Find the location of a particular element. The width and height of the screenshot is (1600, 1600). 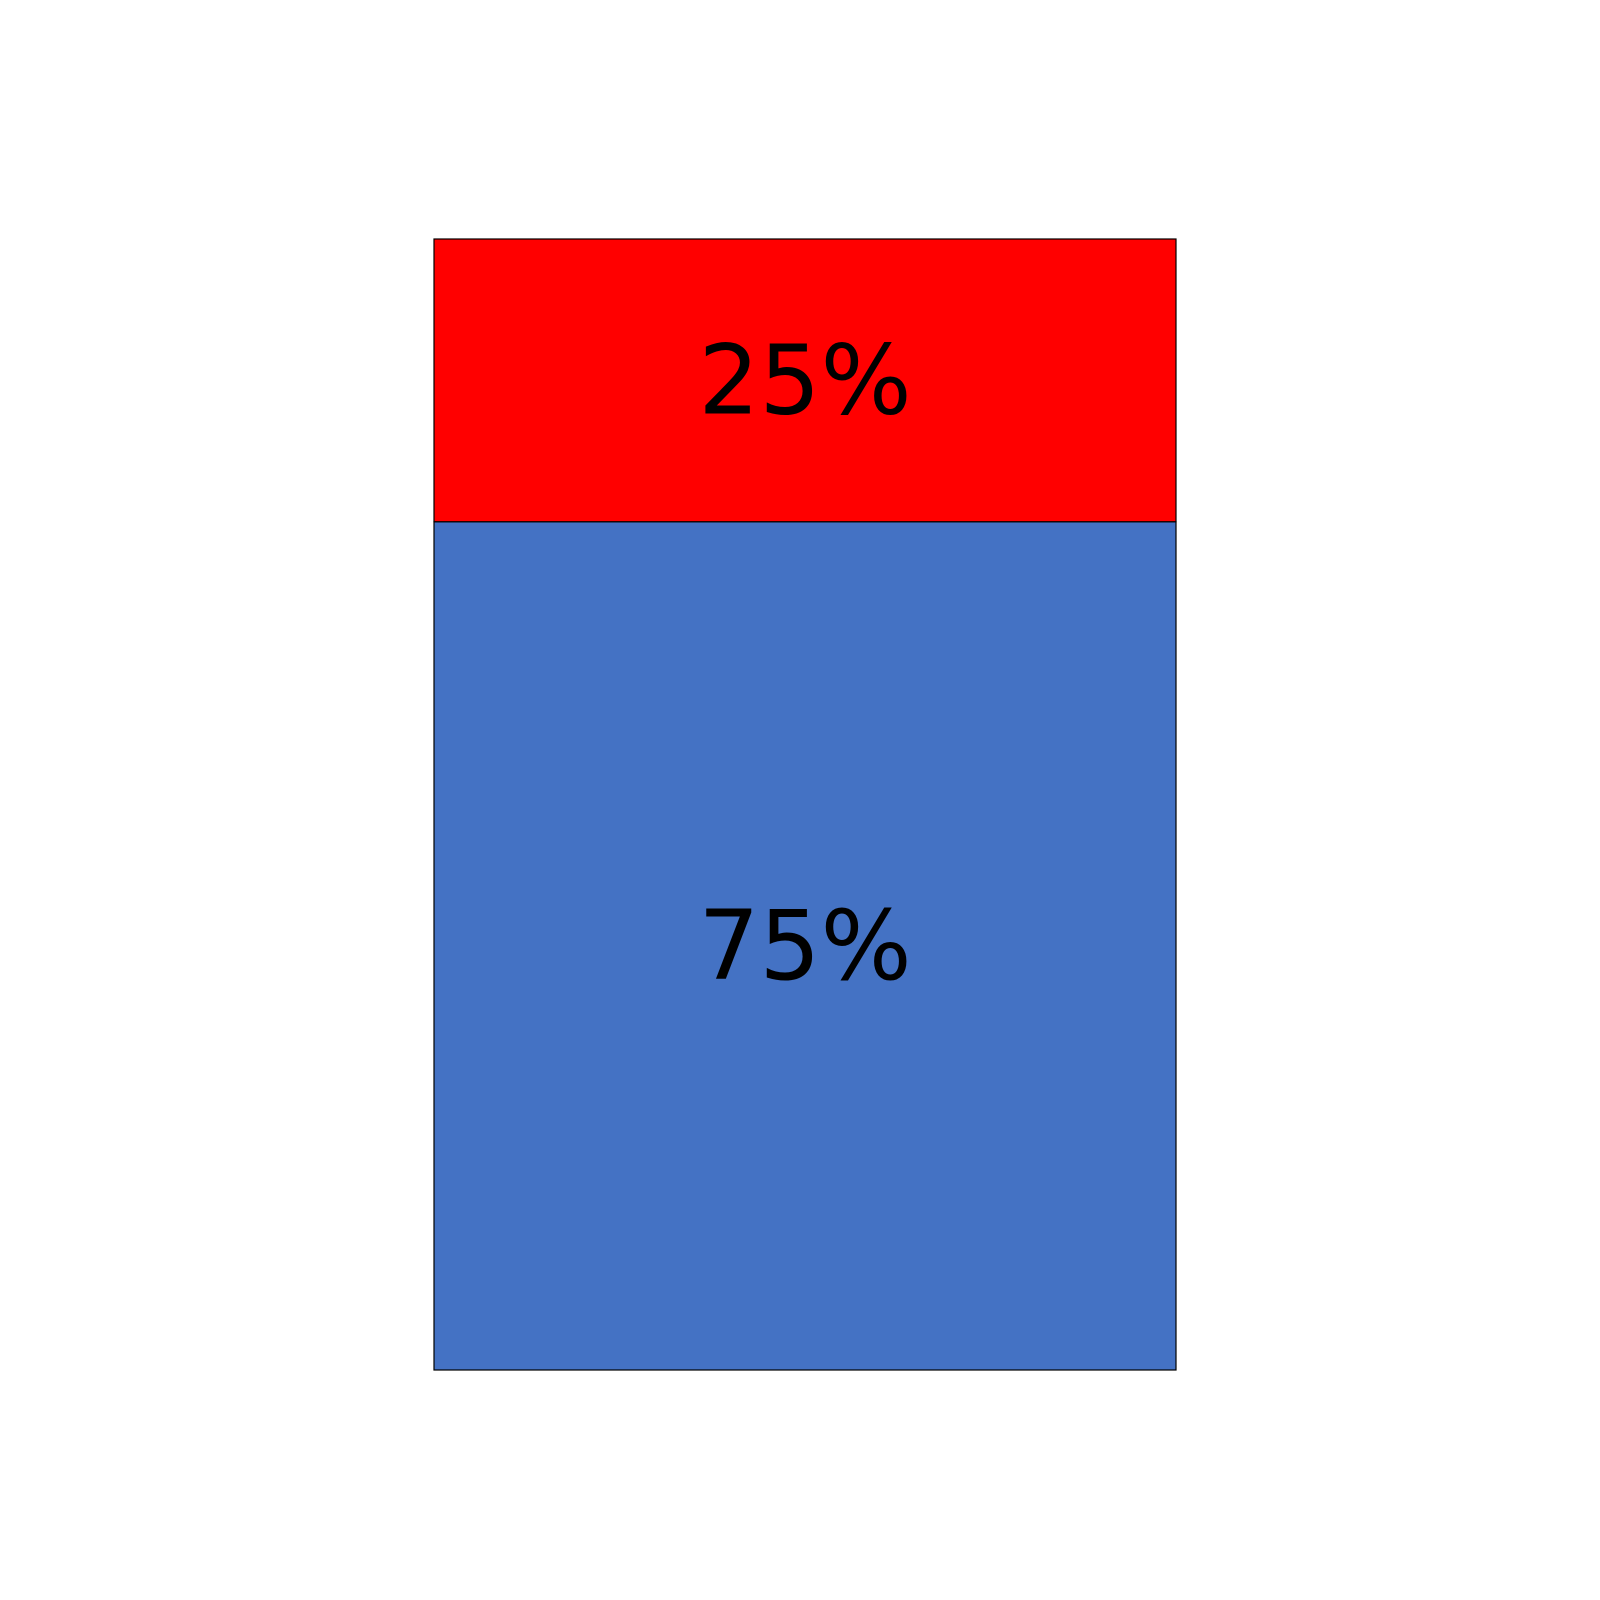

bar-segment-label-1: 75% is located at coordinates (804, 946).